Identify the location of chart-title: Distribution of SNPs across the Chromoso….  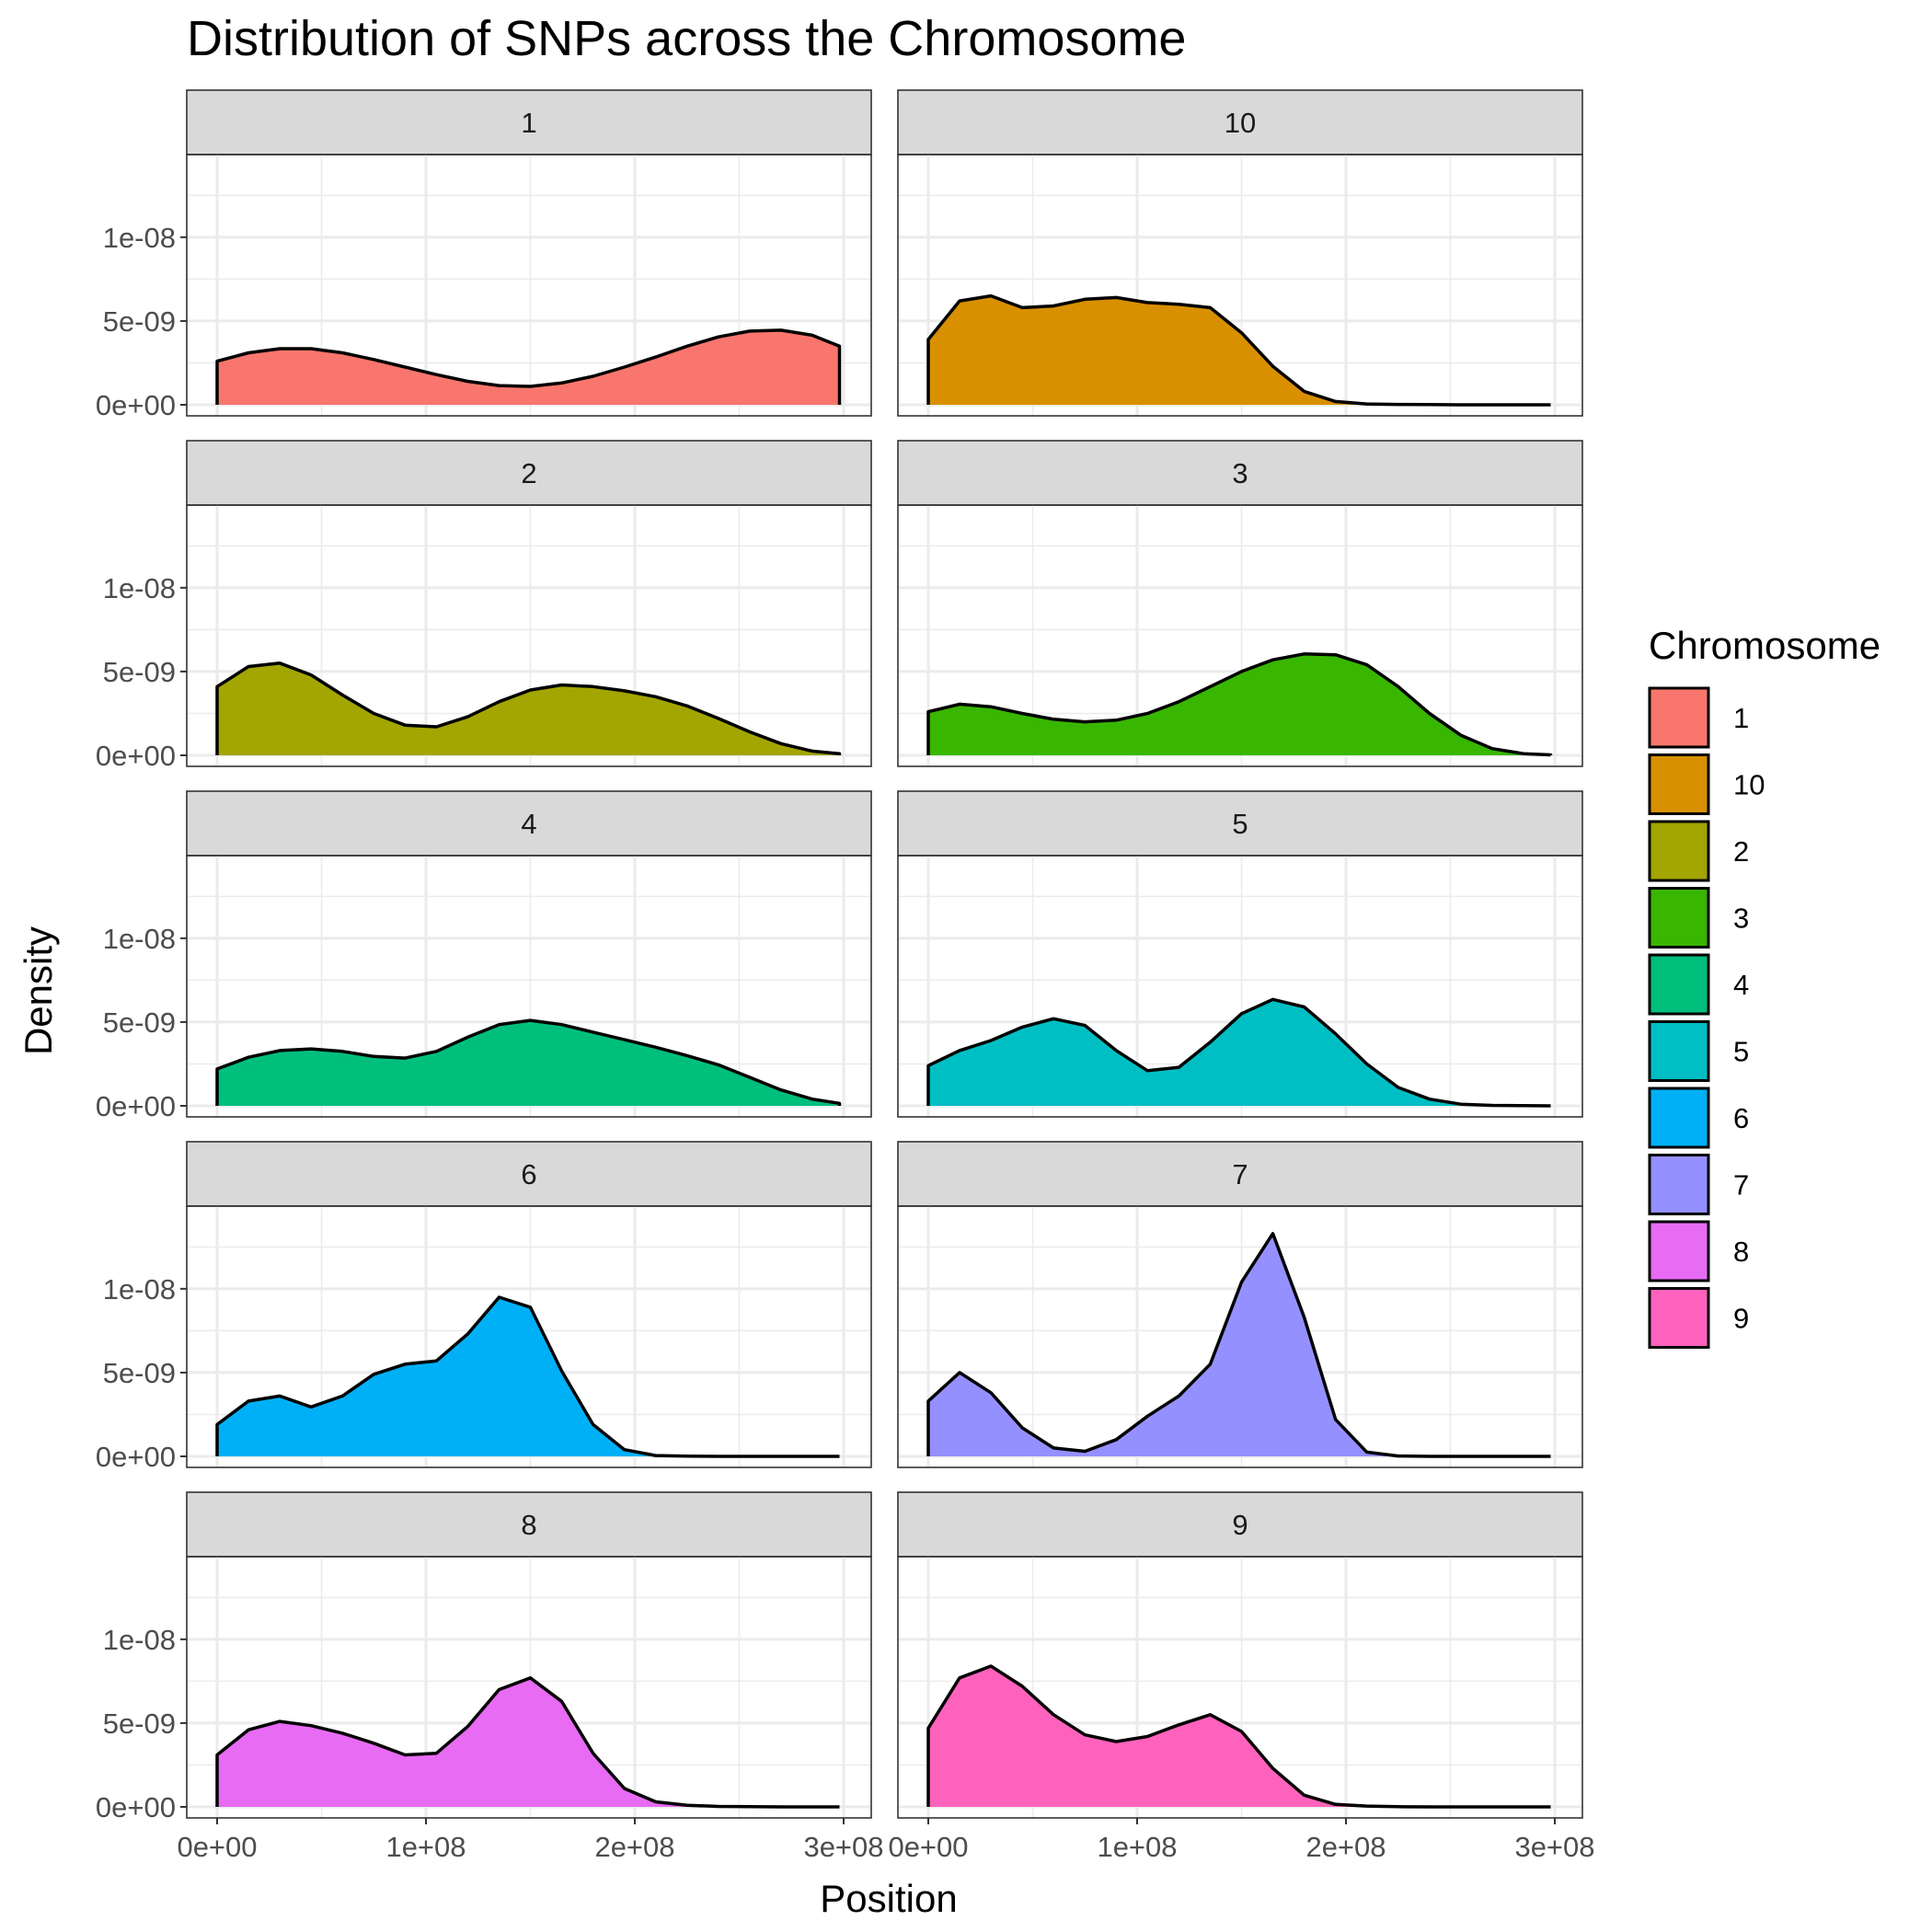
(686, 38).